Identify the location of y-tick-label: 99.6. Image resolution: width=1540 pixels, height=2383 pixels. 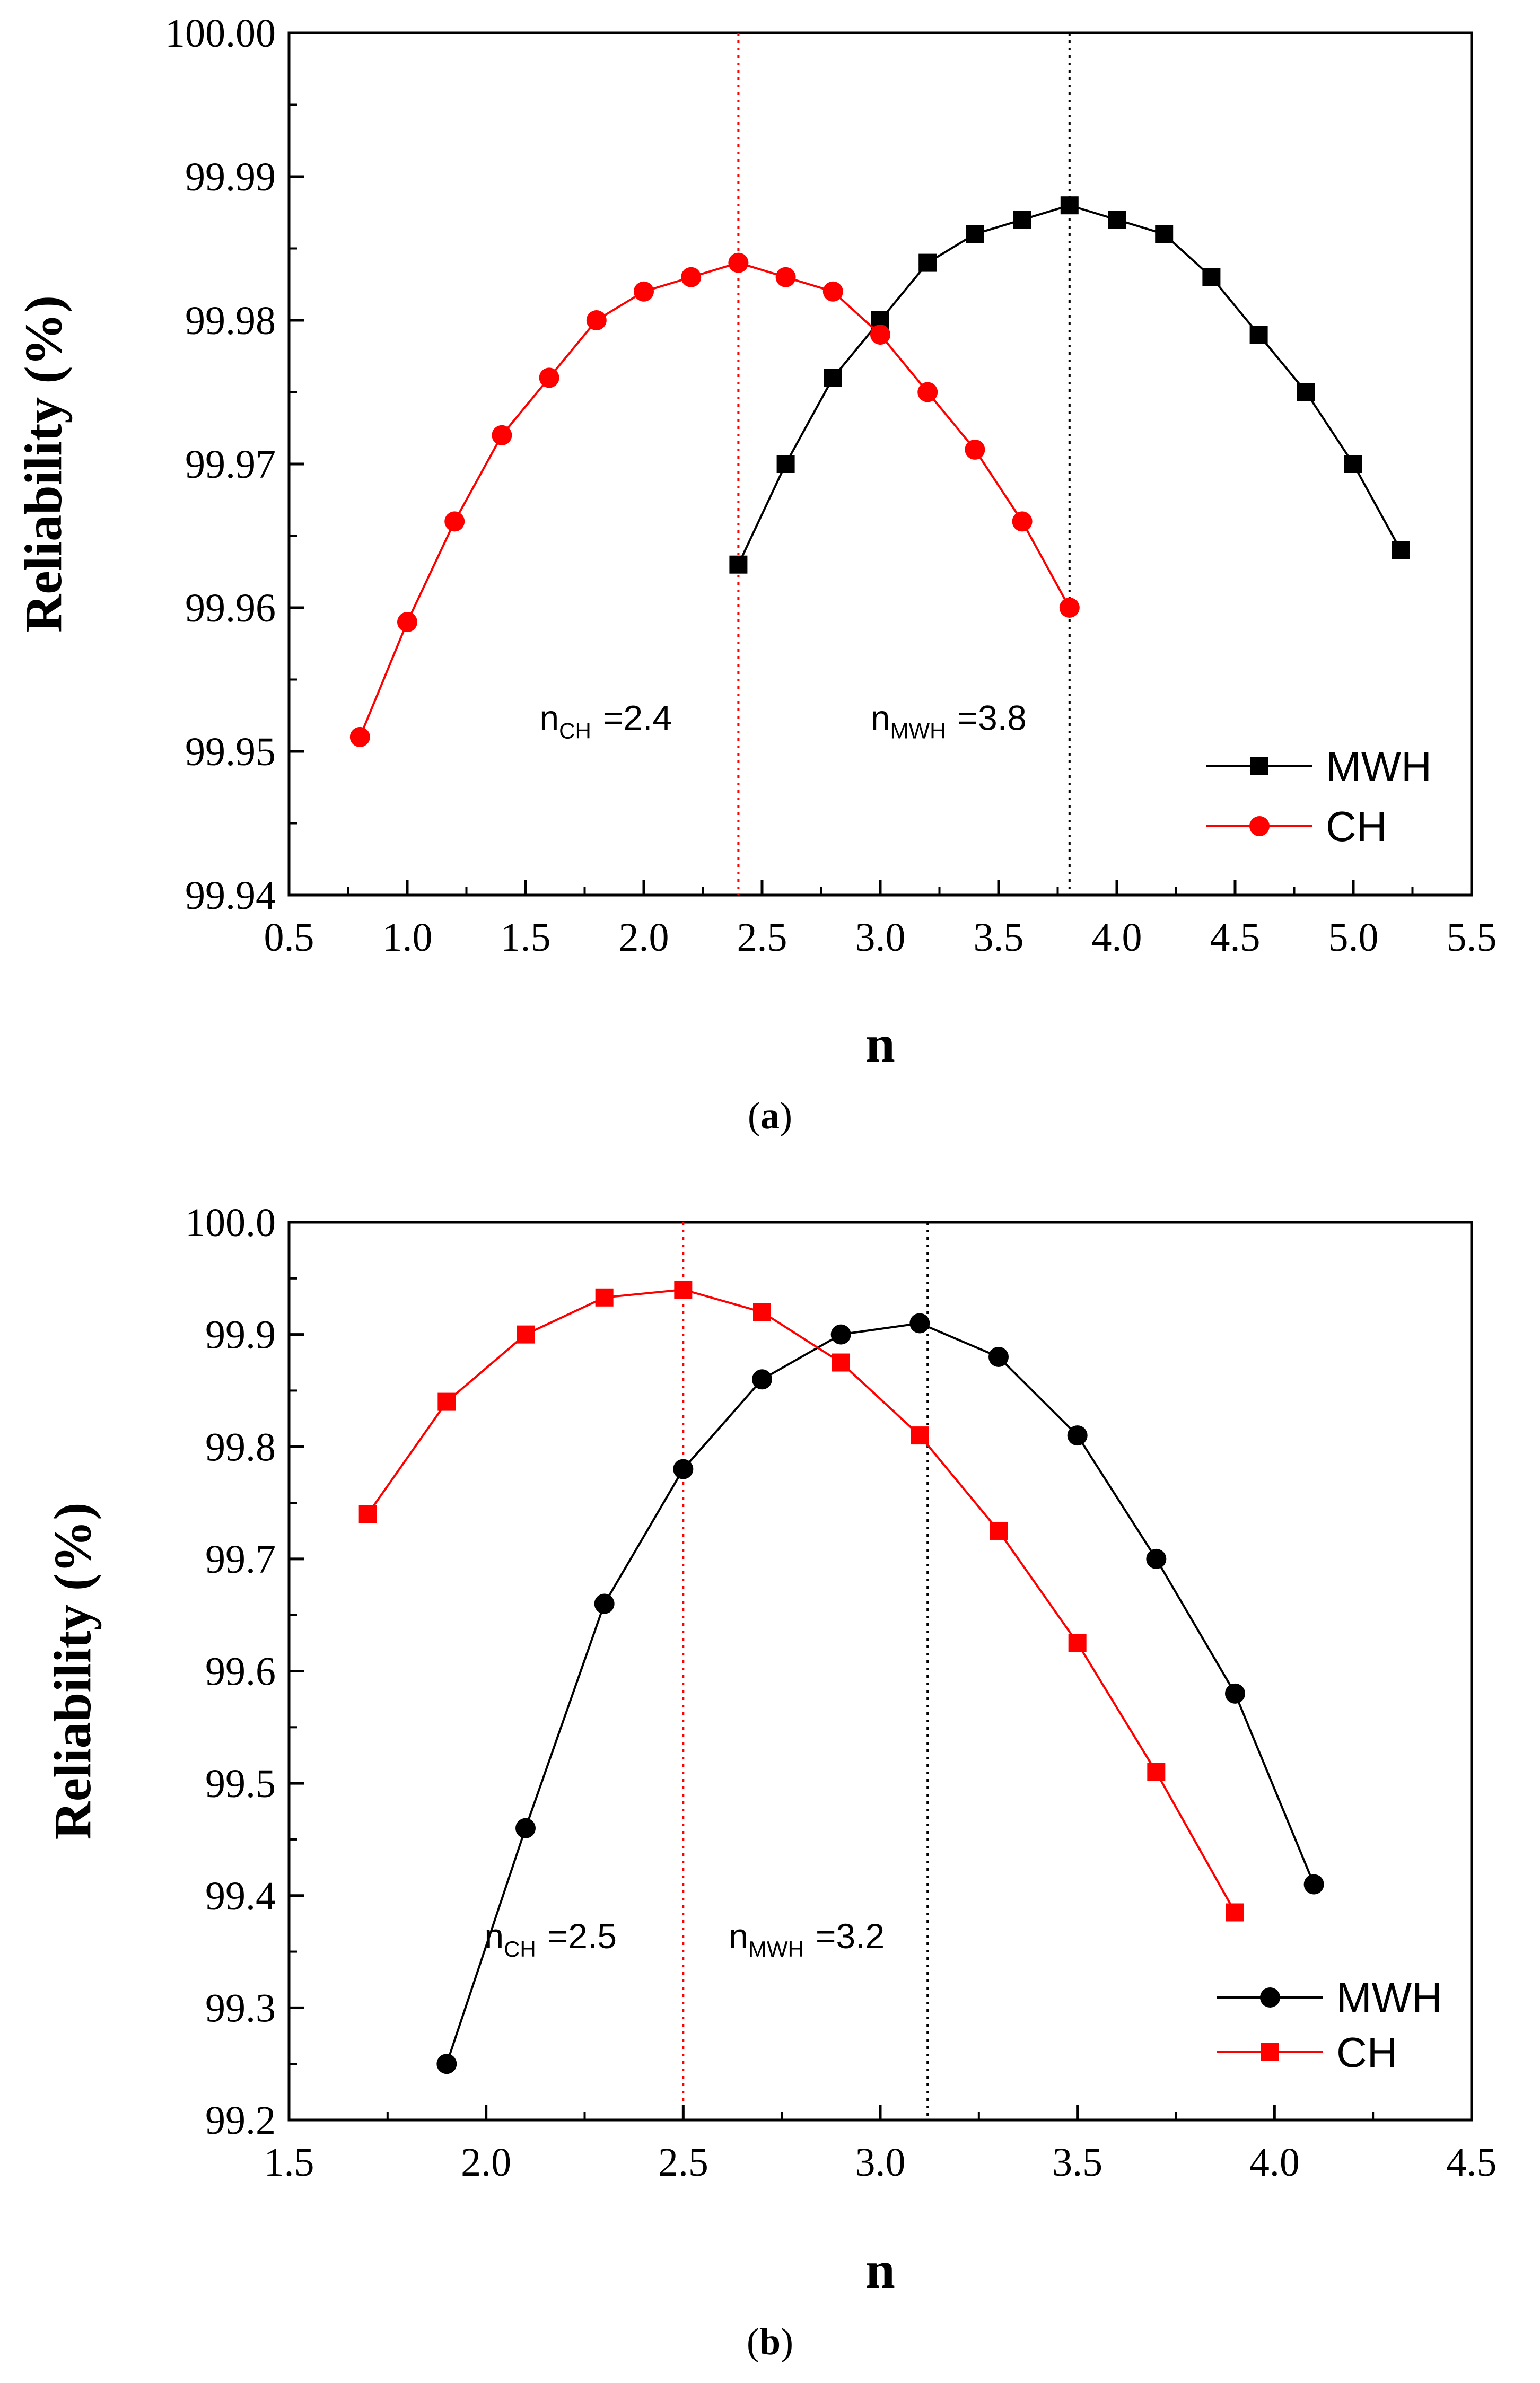
(240, 1672).